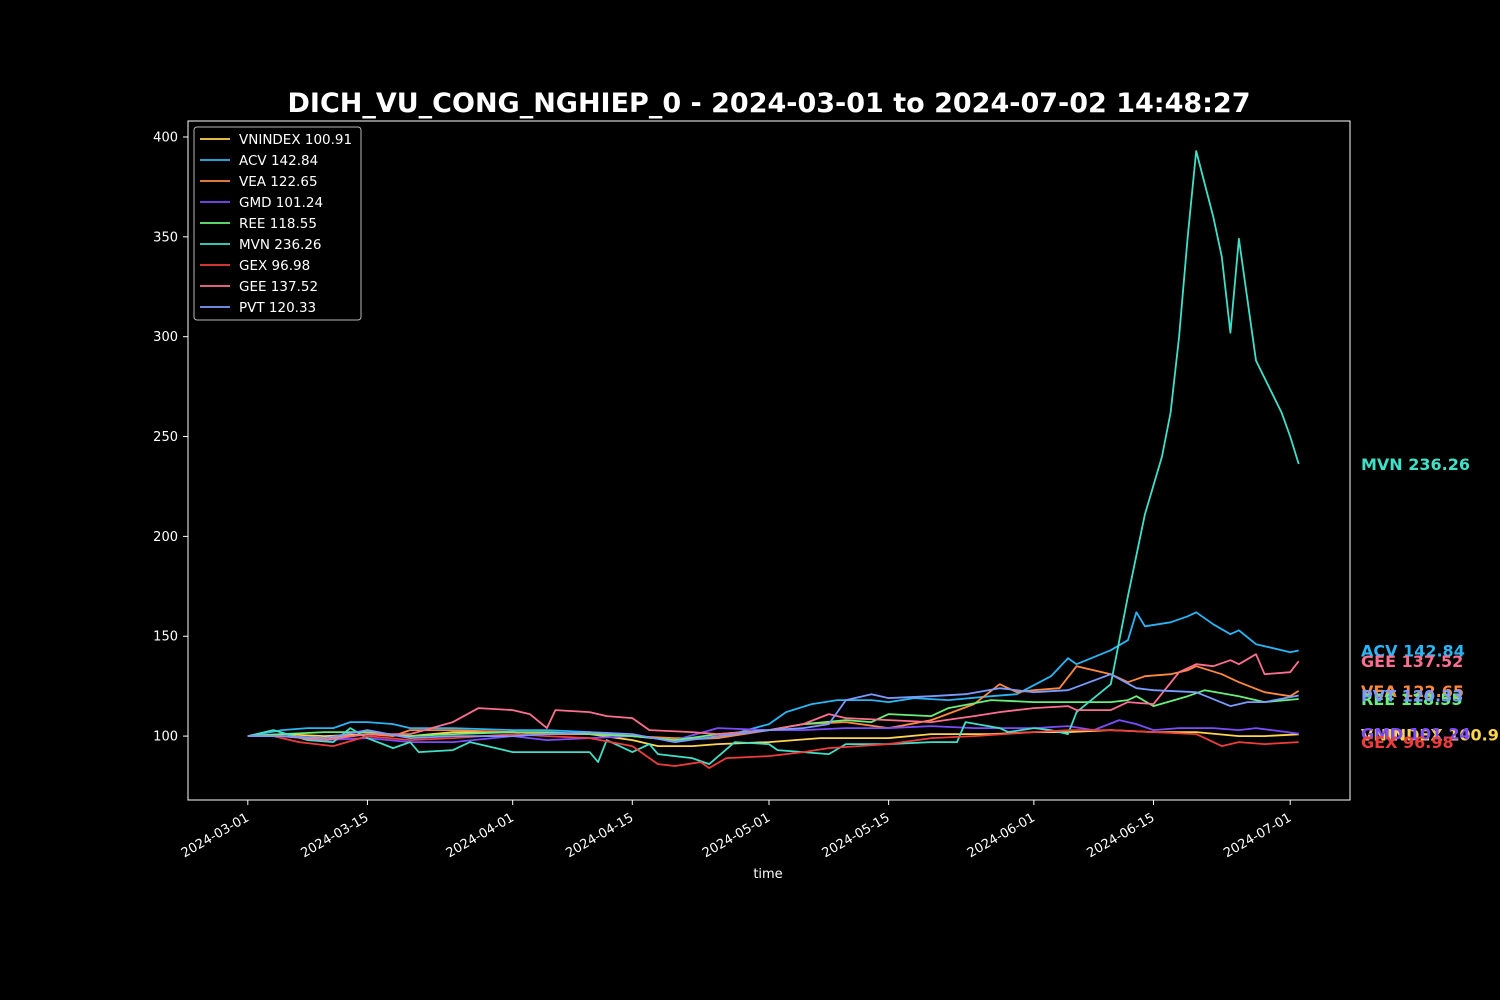 The image size is (1500, 1000). Describe the element at coordinates (278, 161) in the screenshot. I see `legend-entry: ACV 142.84` at that location.